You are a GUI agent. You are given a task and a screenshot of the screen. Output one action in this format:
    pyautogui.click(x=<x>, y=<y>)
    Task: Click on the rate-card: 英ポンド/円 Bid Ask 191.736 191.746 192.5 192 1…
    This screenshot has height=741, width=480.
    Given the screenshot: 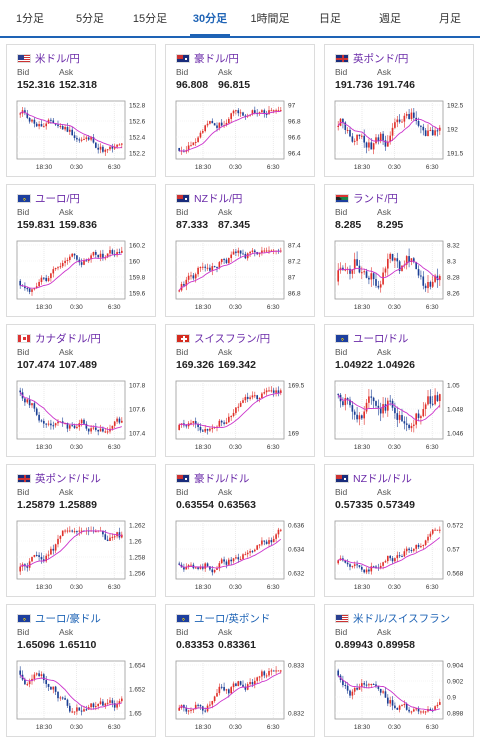 What is the action you would take?
    pyautogui.click(x=399, y=110)
    